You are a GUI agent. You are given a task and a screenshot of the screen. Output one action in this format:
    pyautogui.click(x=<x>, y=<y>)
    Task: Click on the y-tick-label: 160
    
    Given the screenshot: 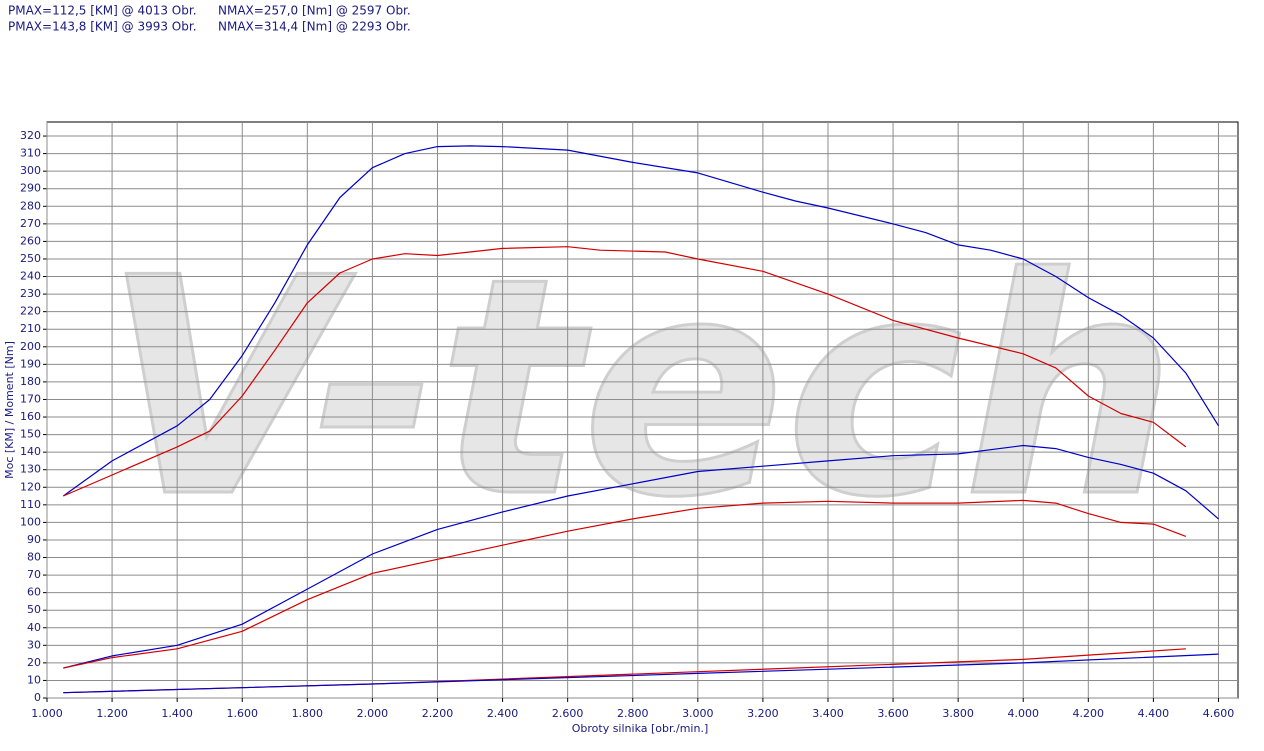 What is the action you would take?
    pyautogui.click(x=30, y=416)
    